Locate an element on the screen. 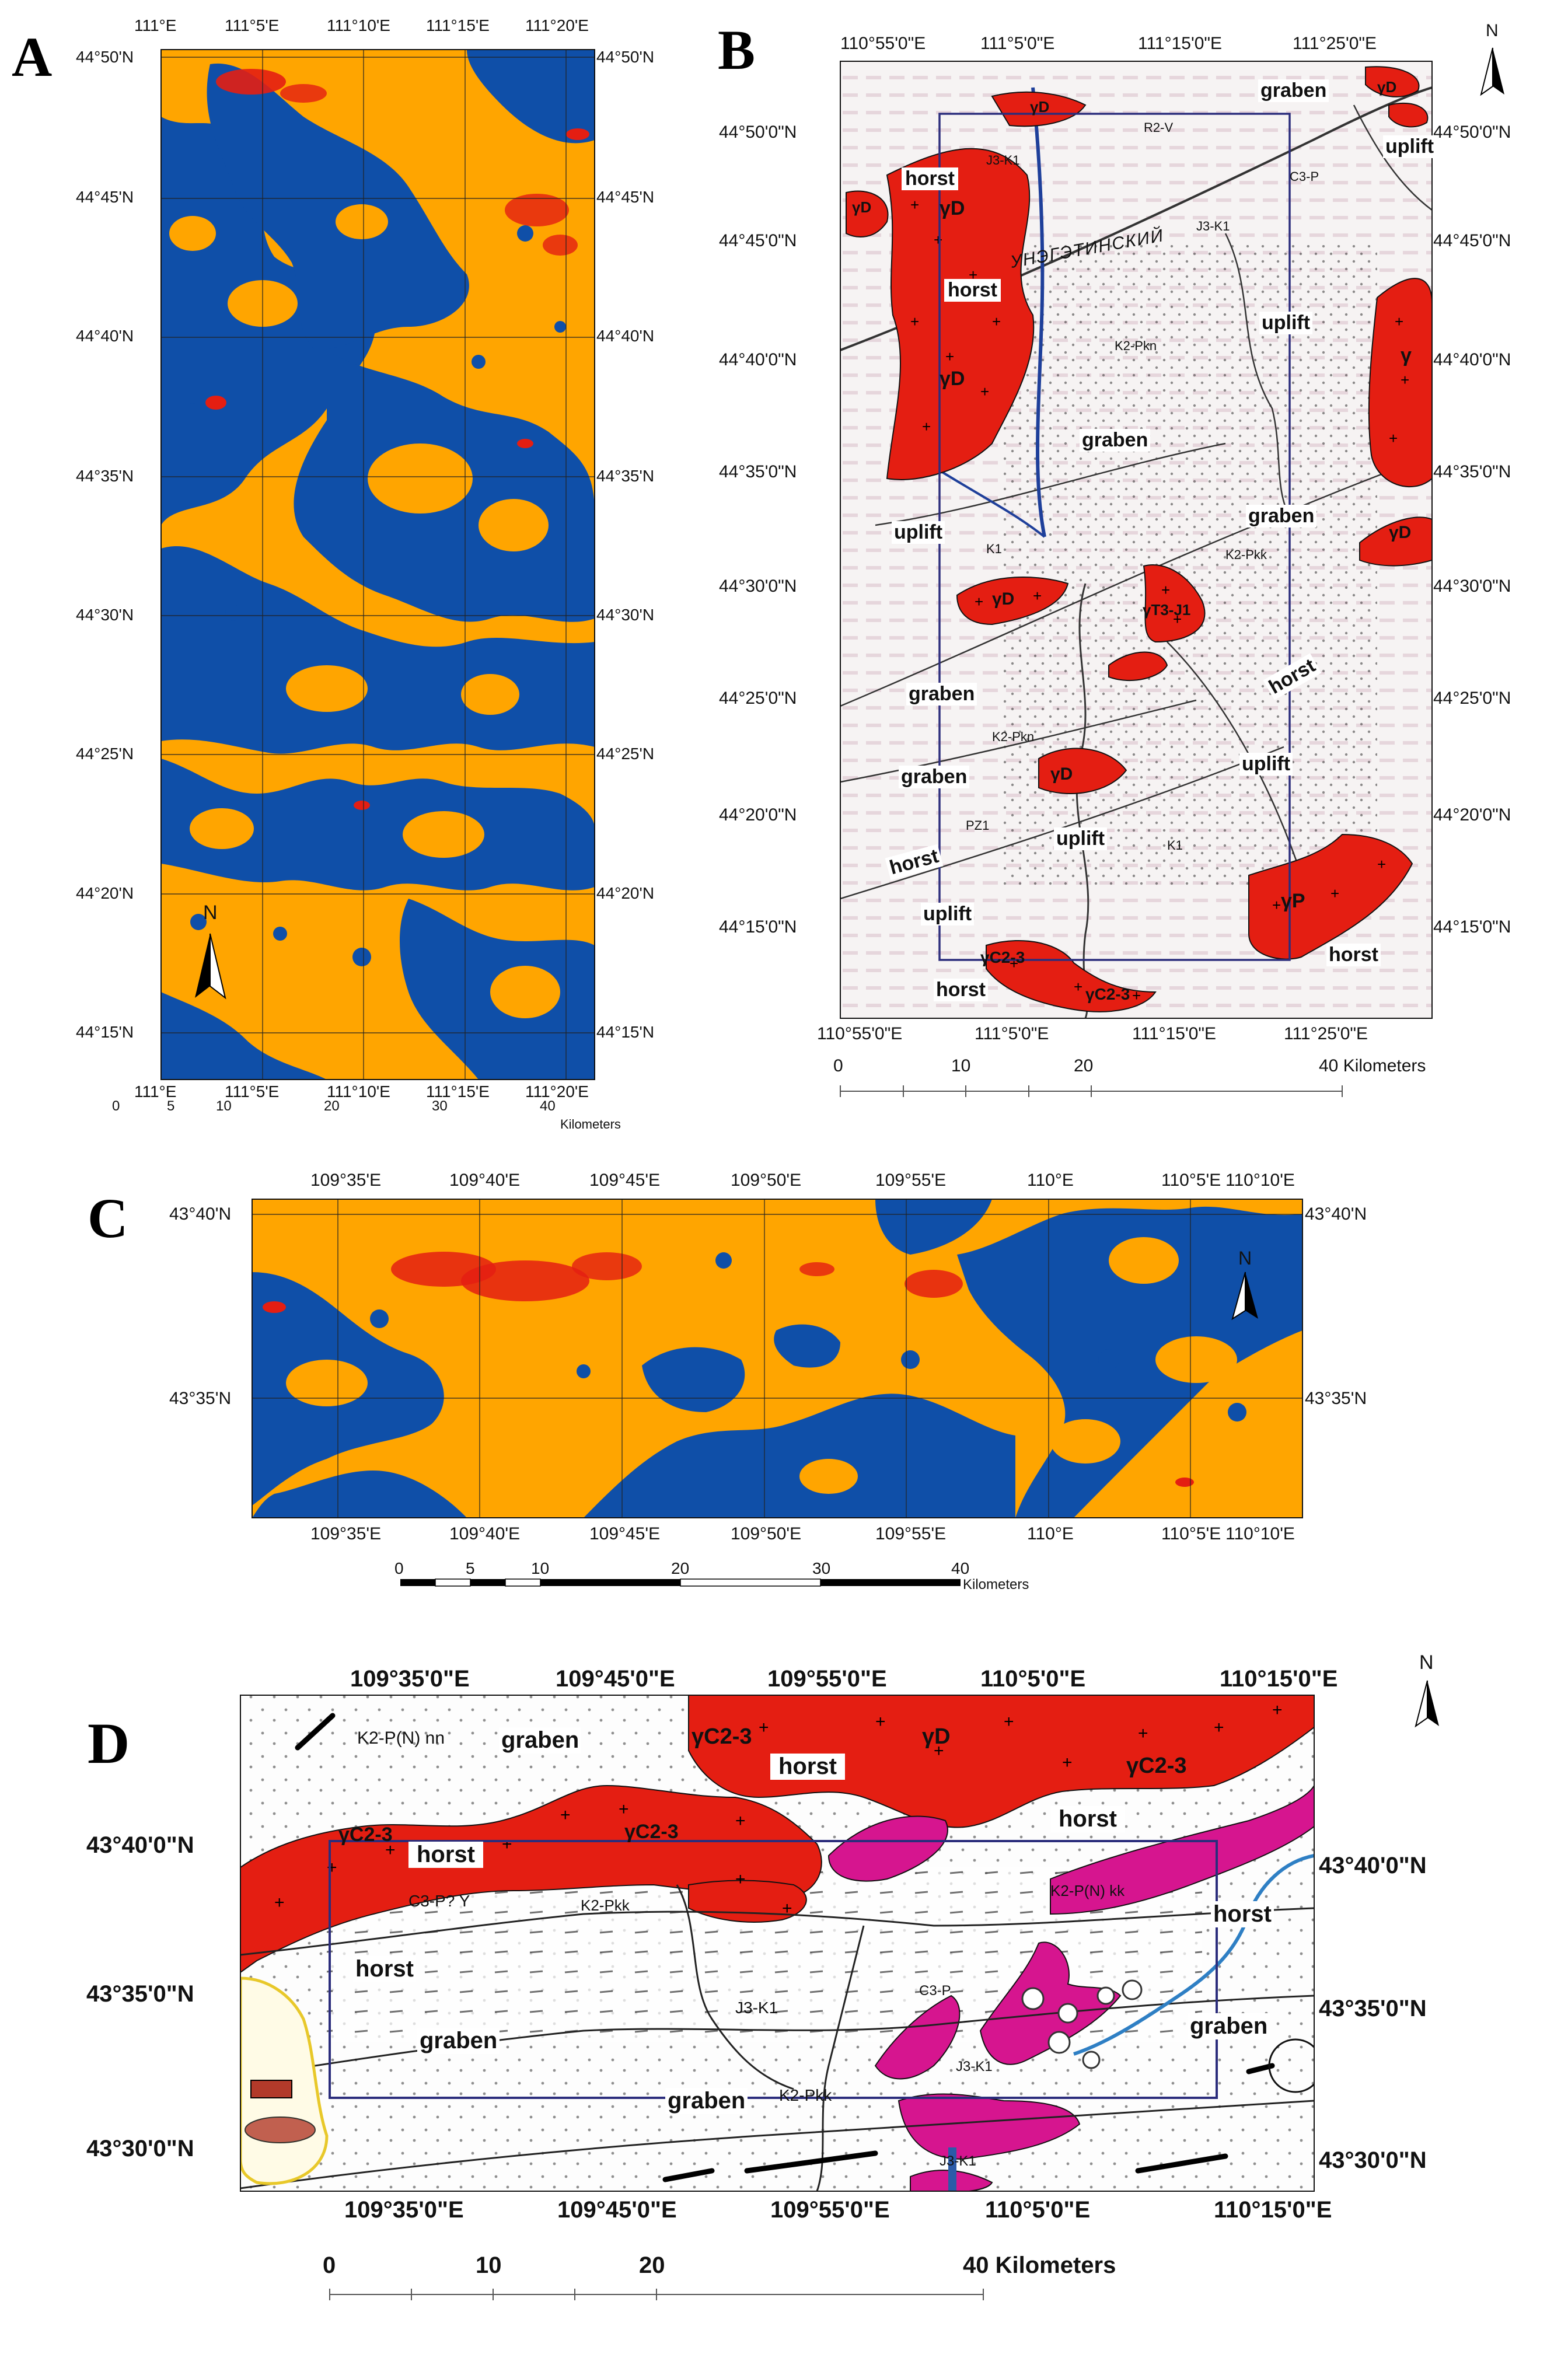  c-bottom-lon-1: 109°40'E is located at coordinates (485, 1533).